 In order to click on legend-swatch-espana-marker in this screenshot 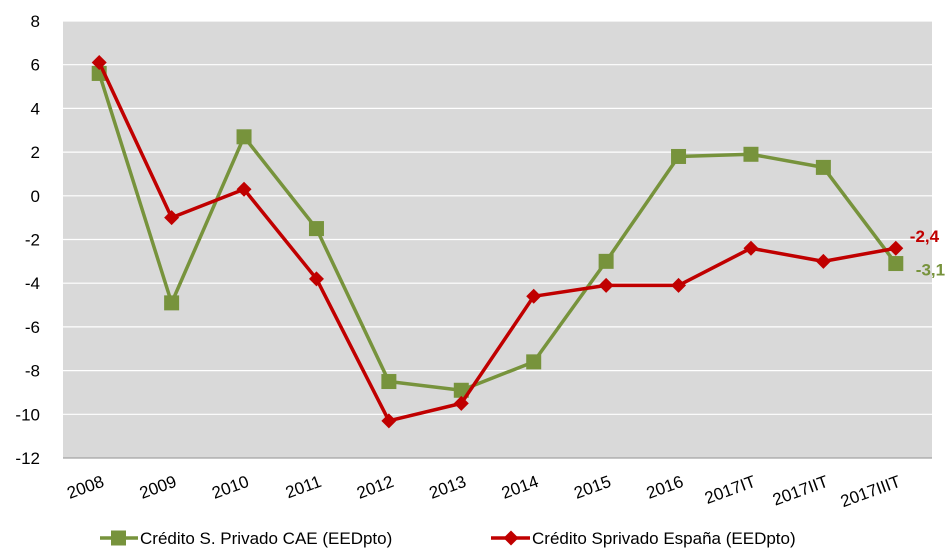, I will do `click(511, 538)`.